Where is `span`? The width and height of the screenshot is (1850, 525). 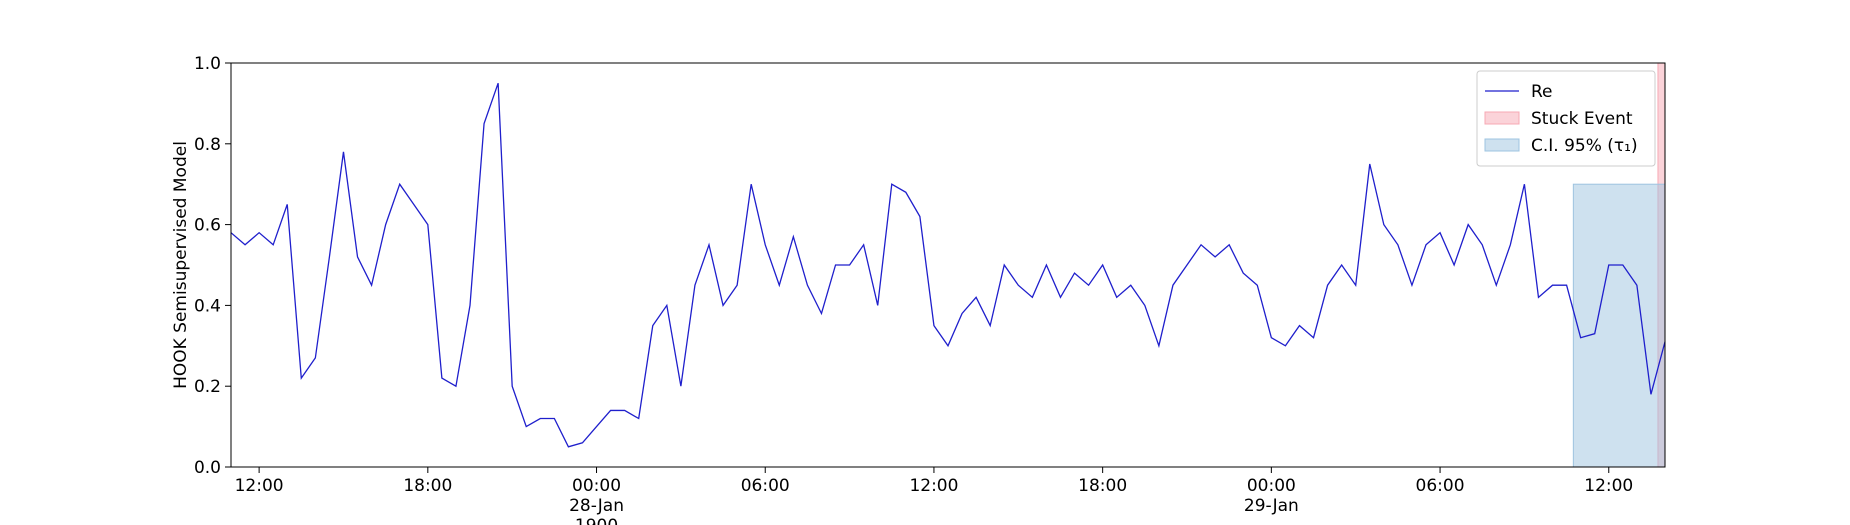
span is located at coordinates (1619, 325).